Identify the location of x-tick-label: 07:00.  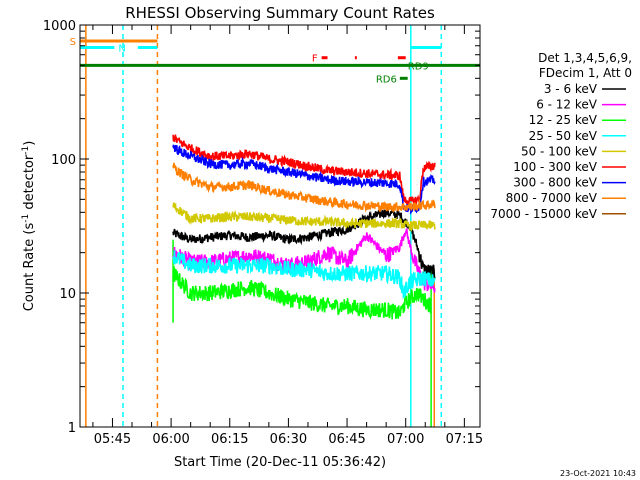
(405, 439).